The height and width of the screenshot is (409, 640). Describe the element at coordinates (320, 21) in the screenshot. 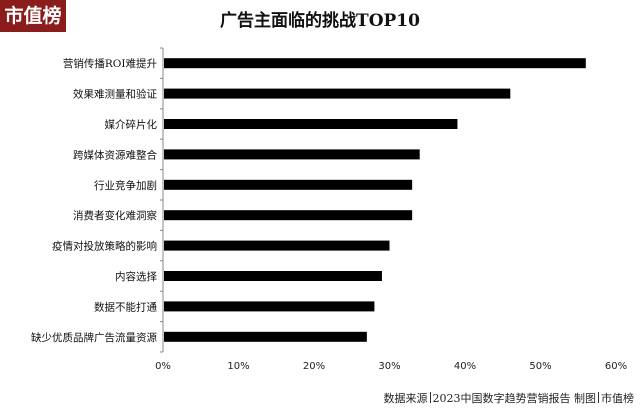

I see `chart-title: 广告主面临的挑战TOP10` at that location.